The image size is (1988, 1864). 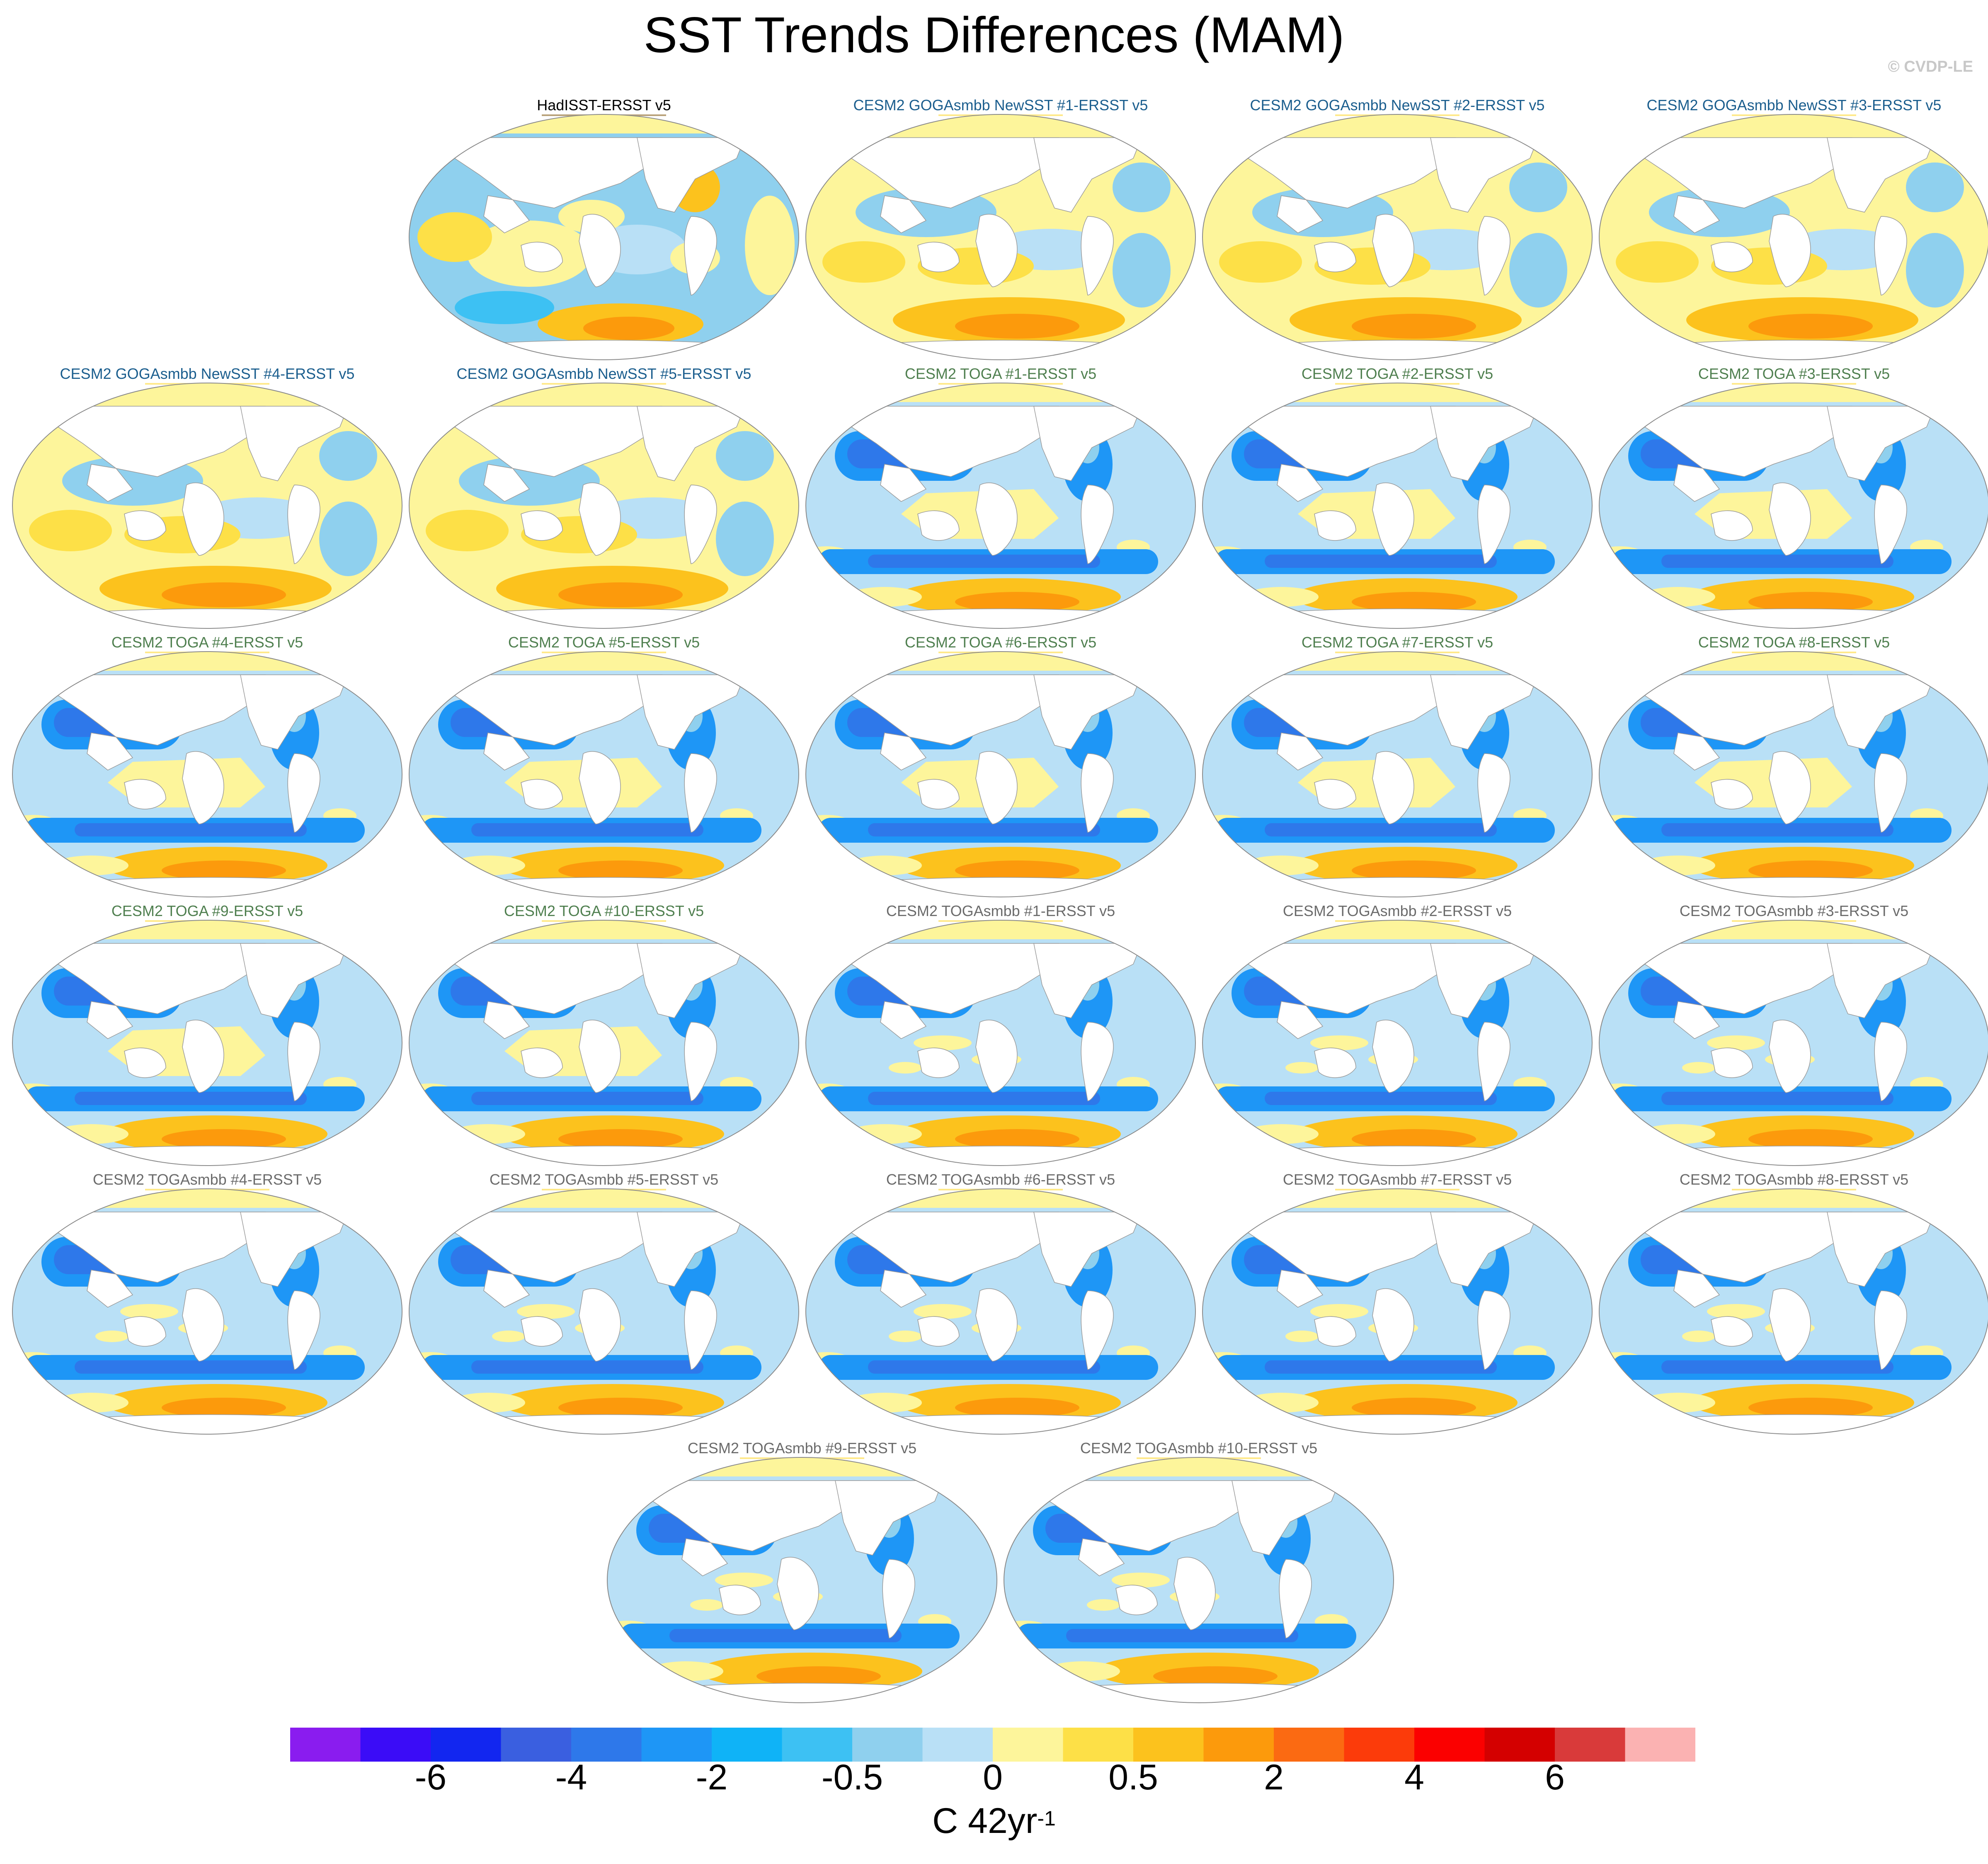 I want to click on colorbar-tick-label: -2, so click(x=712, y=1777).